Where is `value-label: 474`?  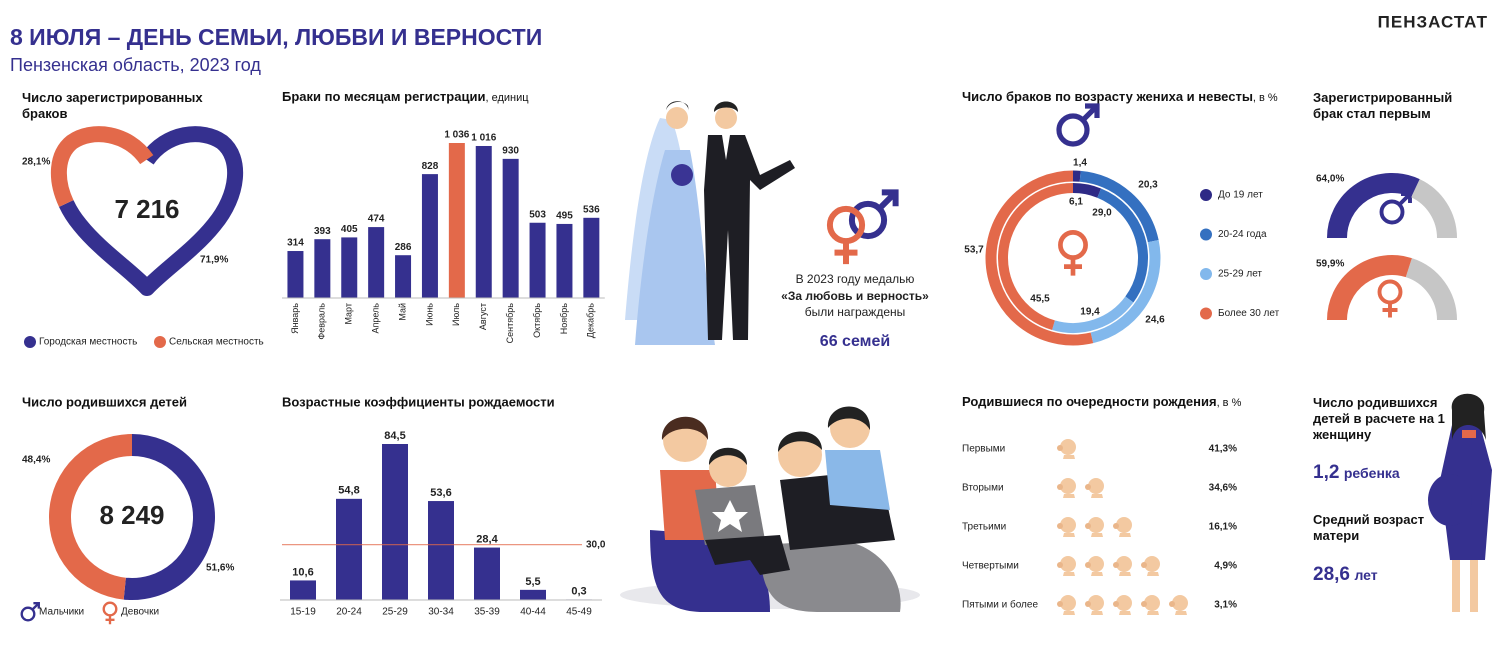 value-label: 474 is located at coordinates (376, 219).